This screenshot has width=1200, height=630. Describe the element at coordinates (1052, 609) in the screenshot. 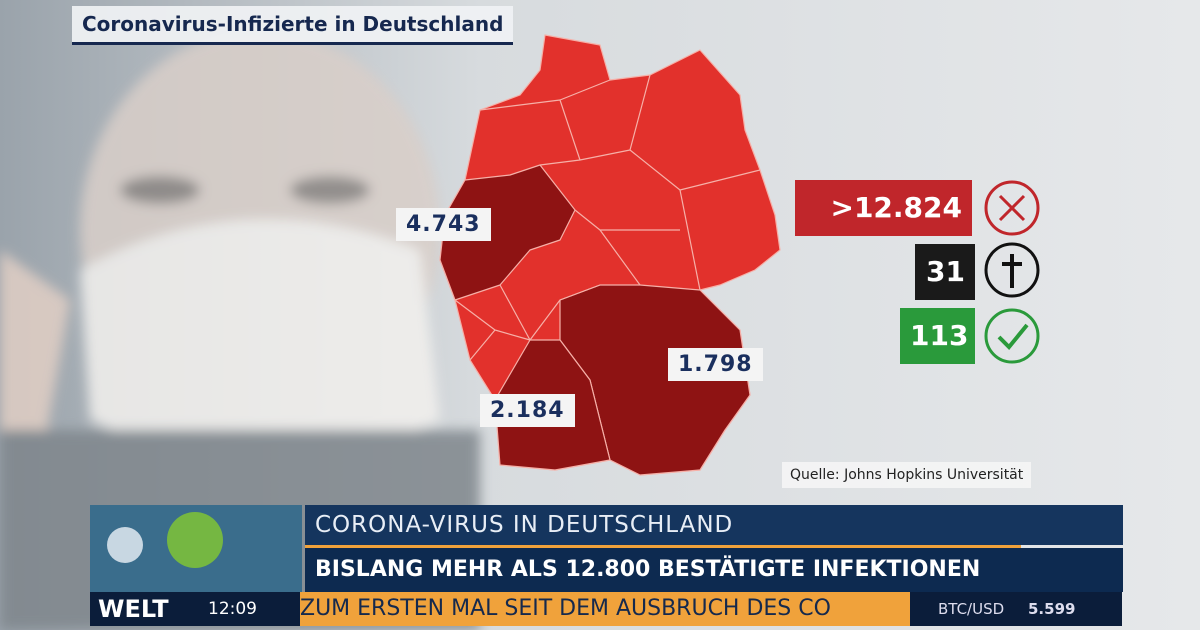

I see `market-value: 5.599` at that location.